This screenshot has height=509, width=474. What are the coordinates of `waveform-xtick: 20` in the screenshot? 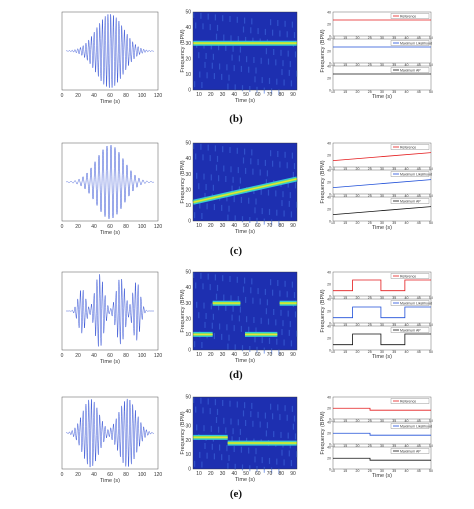 It's located at (78, 356).